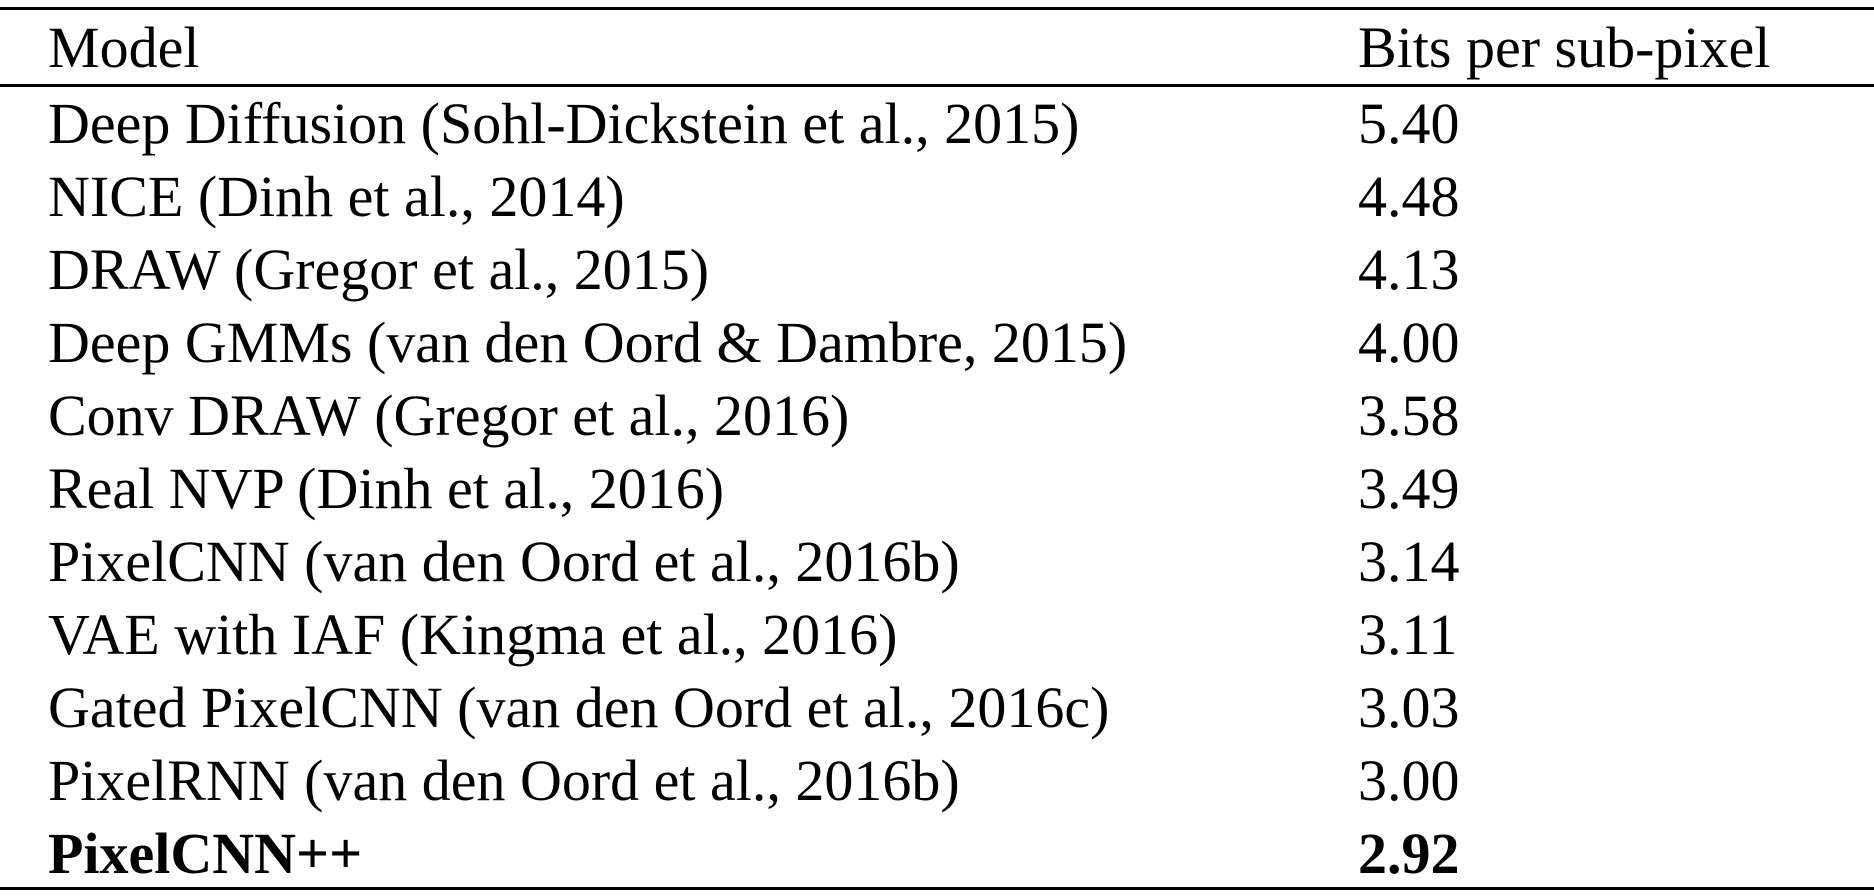  What do you see at coordinates (1409, 853) in the screenshot?
I see `row-bits: 2.92` at bounding box center [1409, 853].